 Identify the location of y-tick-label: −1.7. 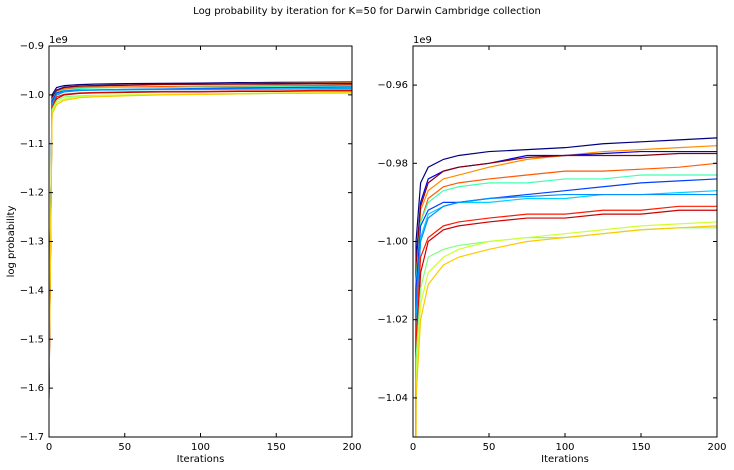
(32, 437).